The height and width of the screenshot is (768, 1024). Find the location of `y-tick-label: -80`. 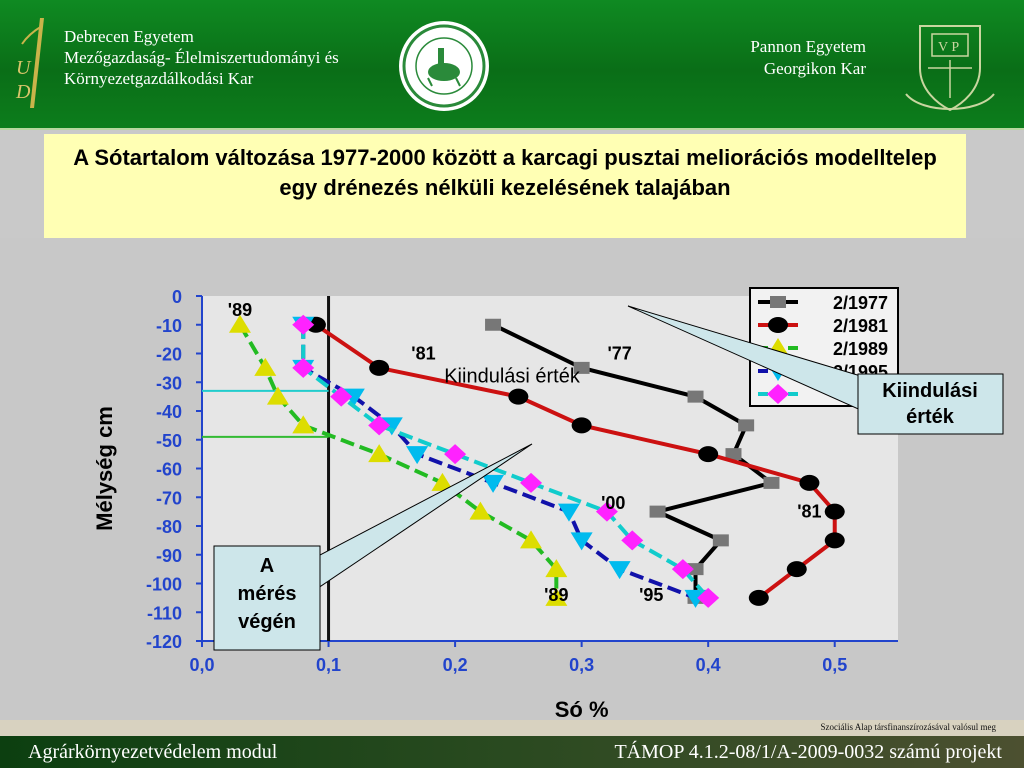

y-tick-label: -80 is located at coordinates (169, 527).